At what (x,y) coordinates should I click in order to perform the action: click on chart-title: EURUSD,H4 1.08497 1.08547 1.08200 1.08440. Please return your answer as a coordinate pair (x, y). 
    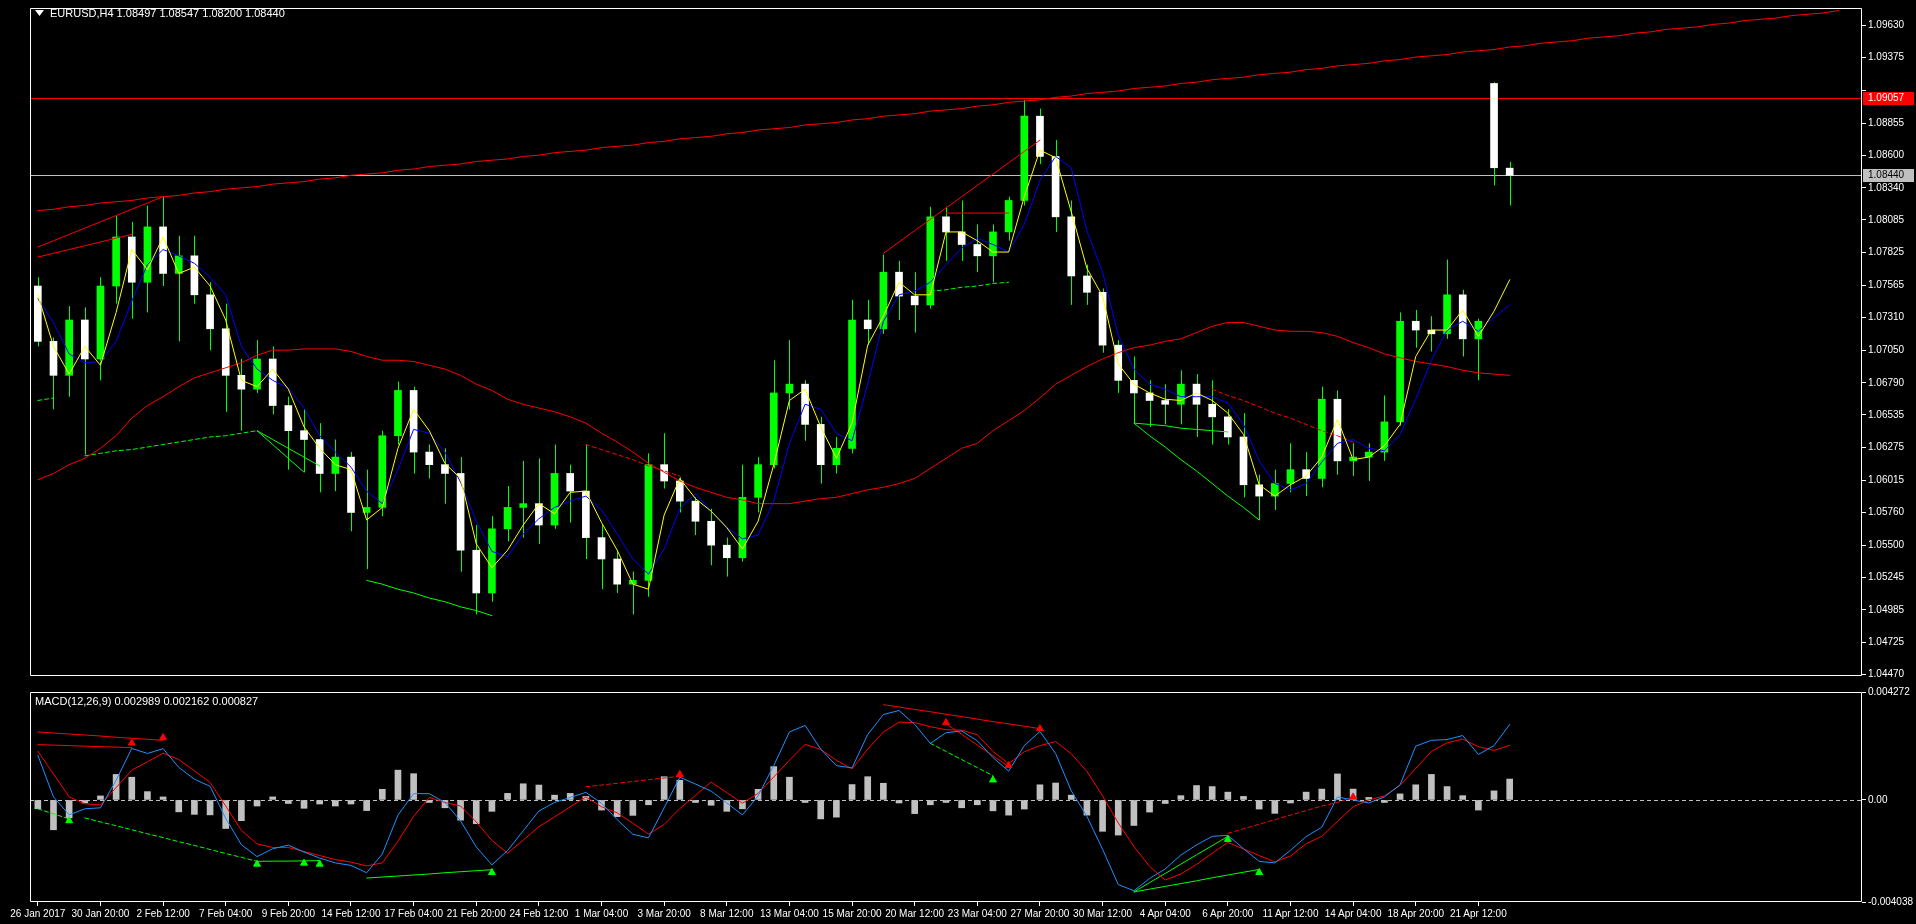
    Looking at the image, I should click on (167, 13).